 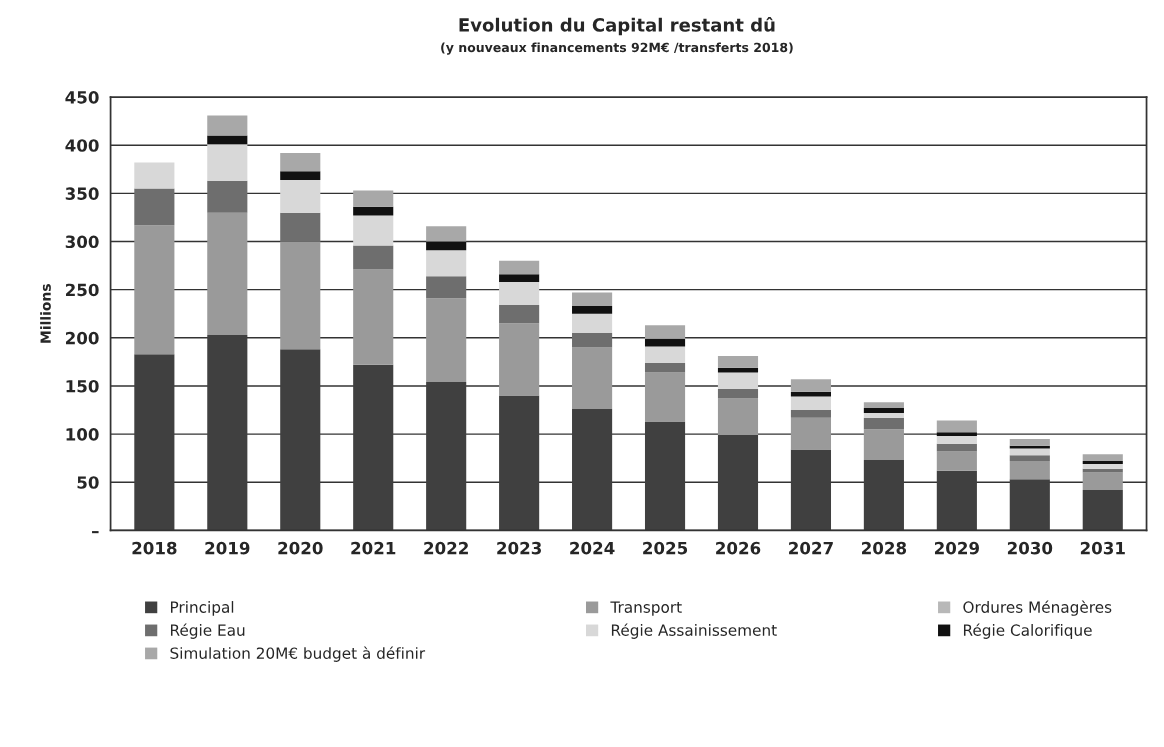 I want to click on legend-label: Principal, so click(x=202, y=608).